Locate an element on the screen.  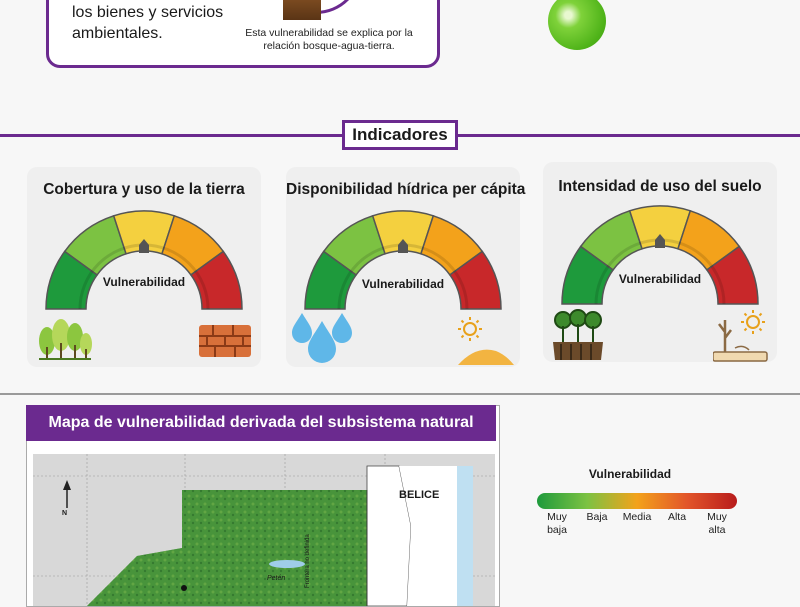
legend-item-label-line-1: Baja is located at coordinates (597, 517).